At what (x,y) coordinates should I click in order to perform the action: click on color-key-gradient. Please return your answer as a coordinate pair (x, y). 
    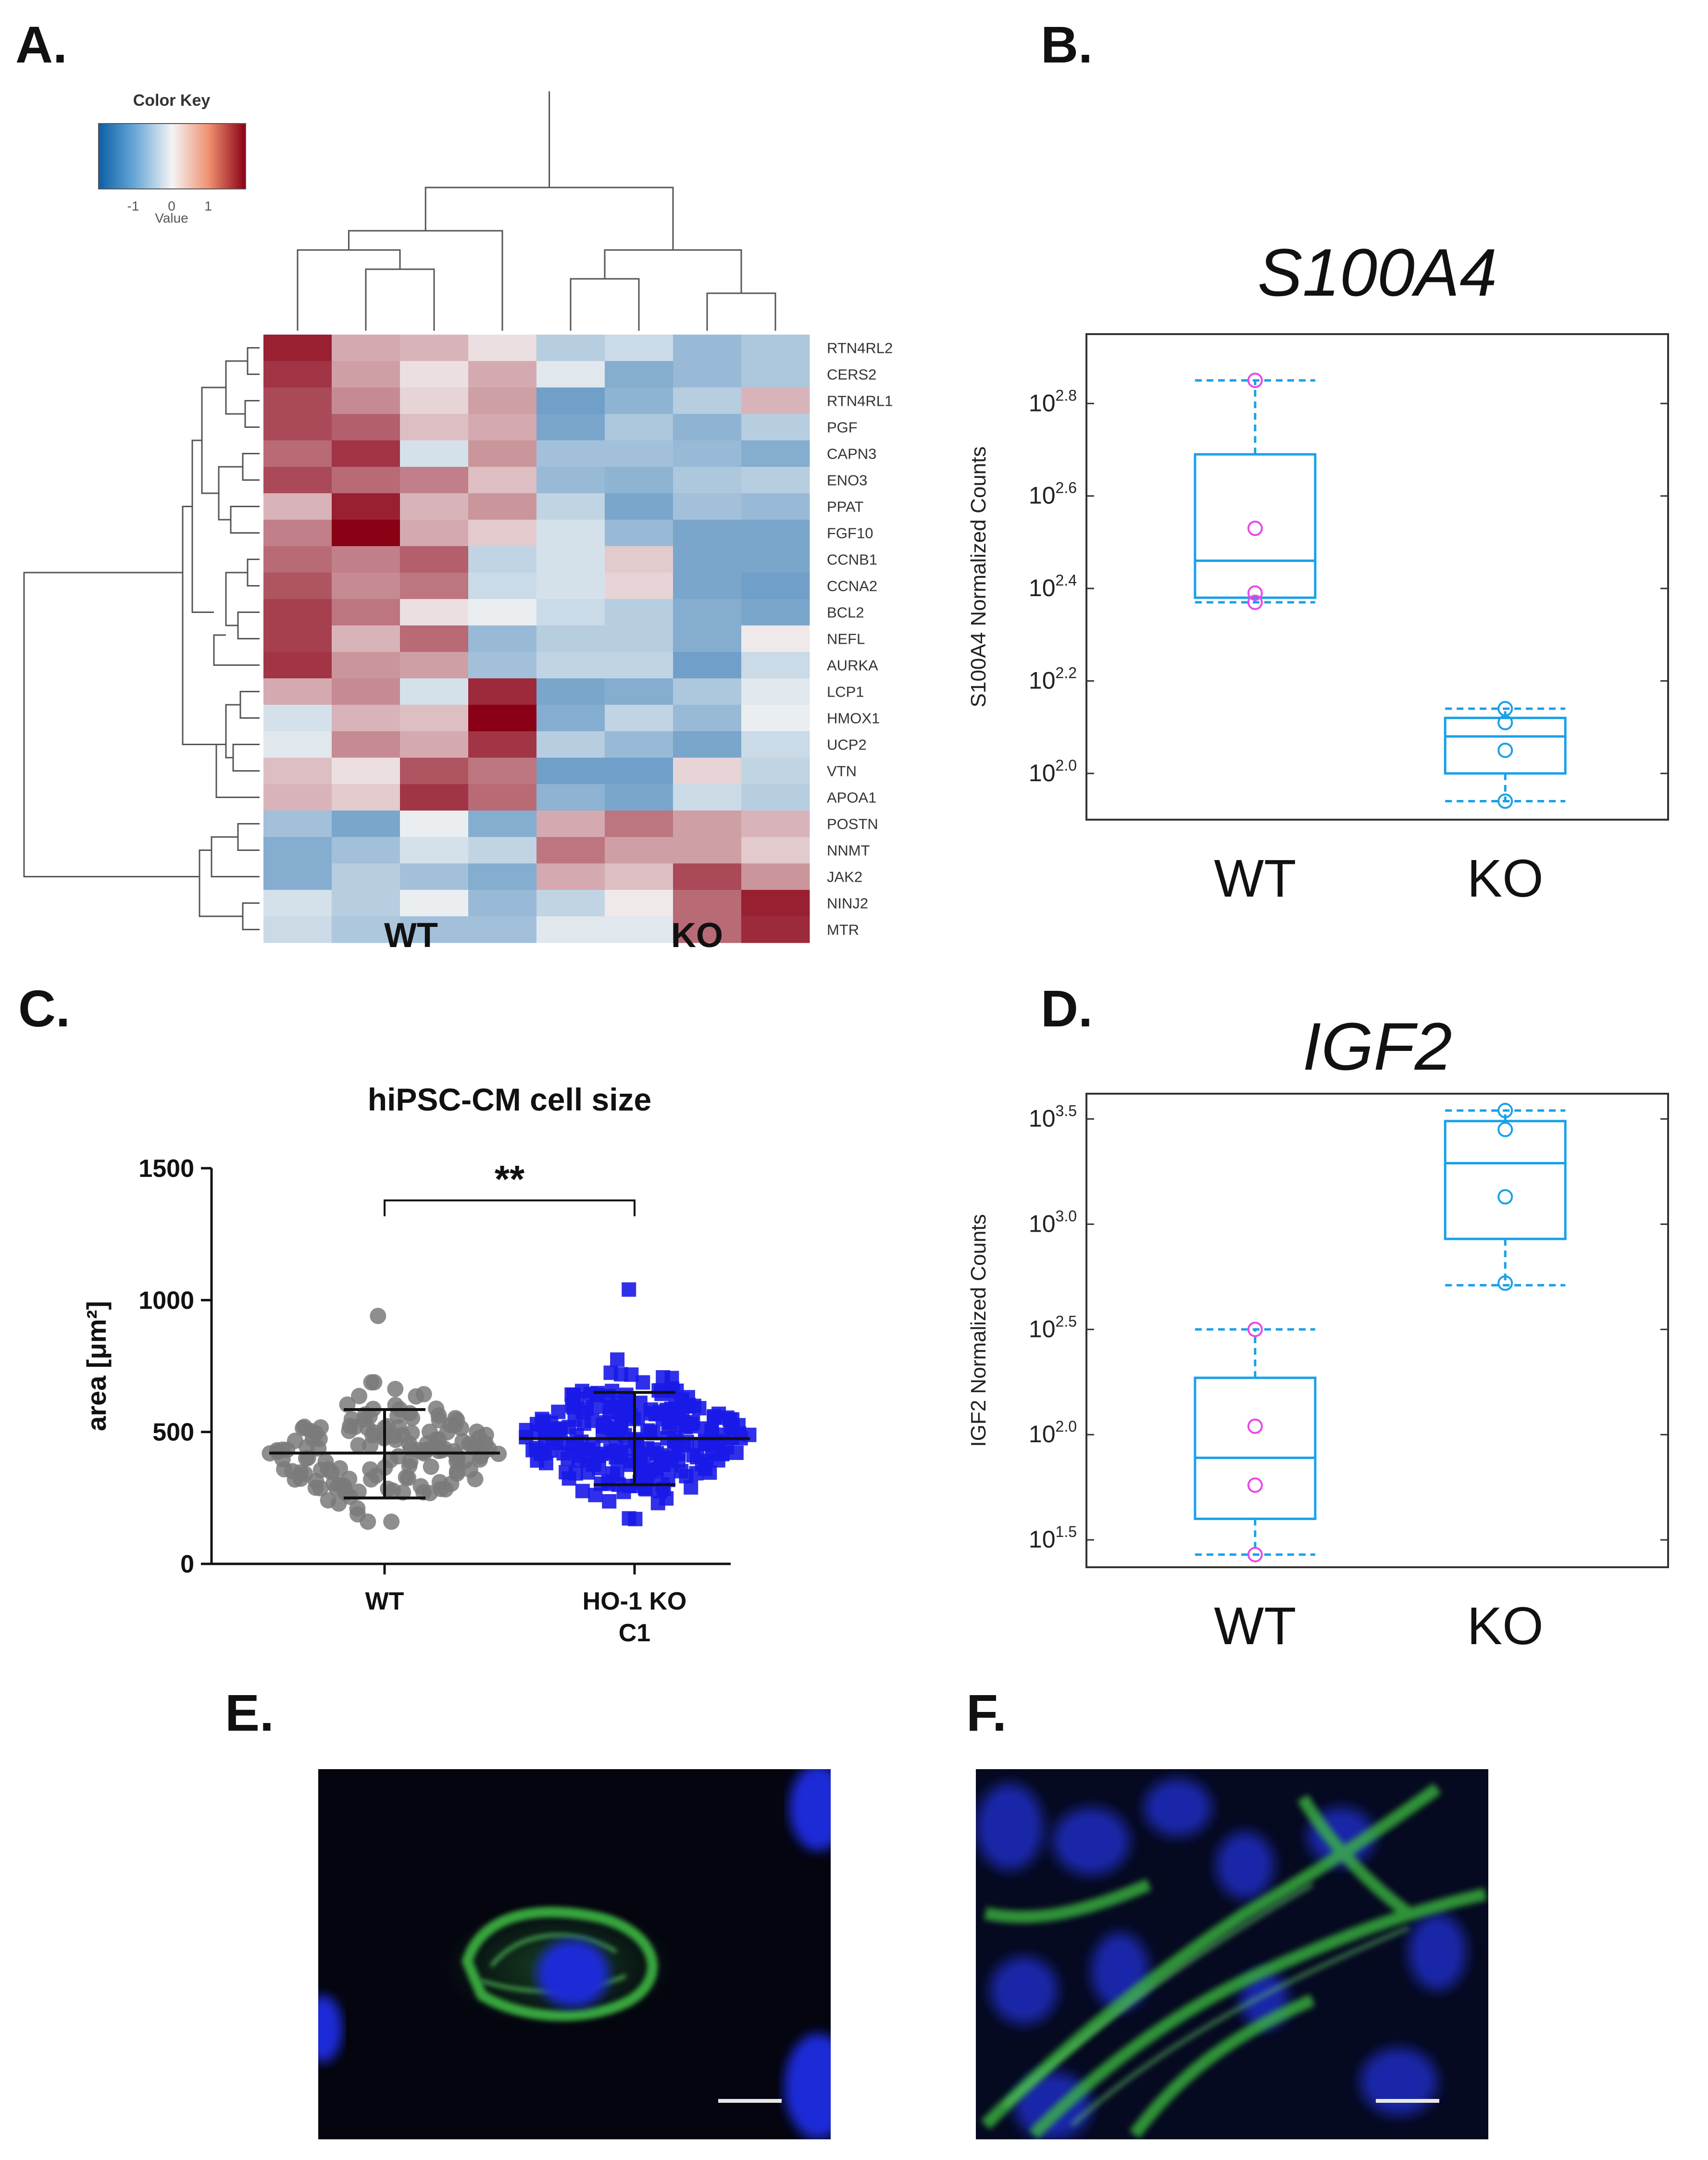
    Looking at the image, I should click on (172, 156).